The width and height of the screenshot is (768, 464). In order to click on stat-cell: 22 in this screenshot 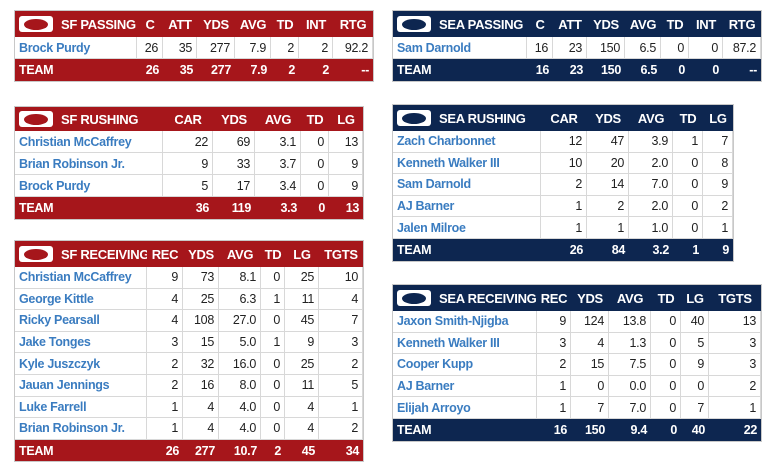, I will do `click(188, 142)`.